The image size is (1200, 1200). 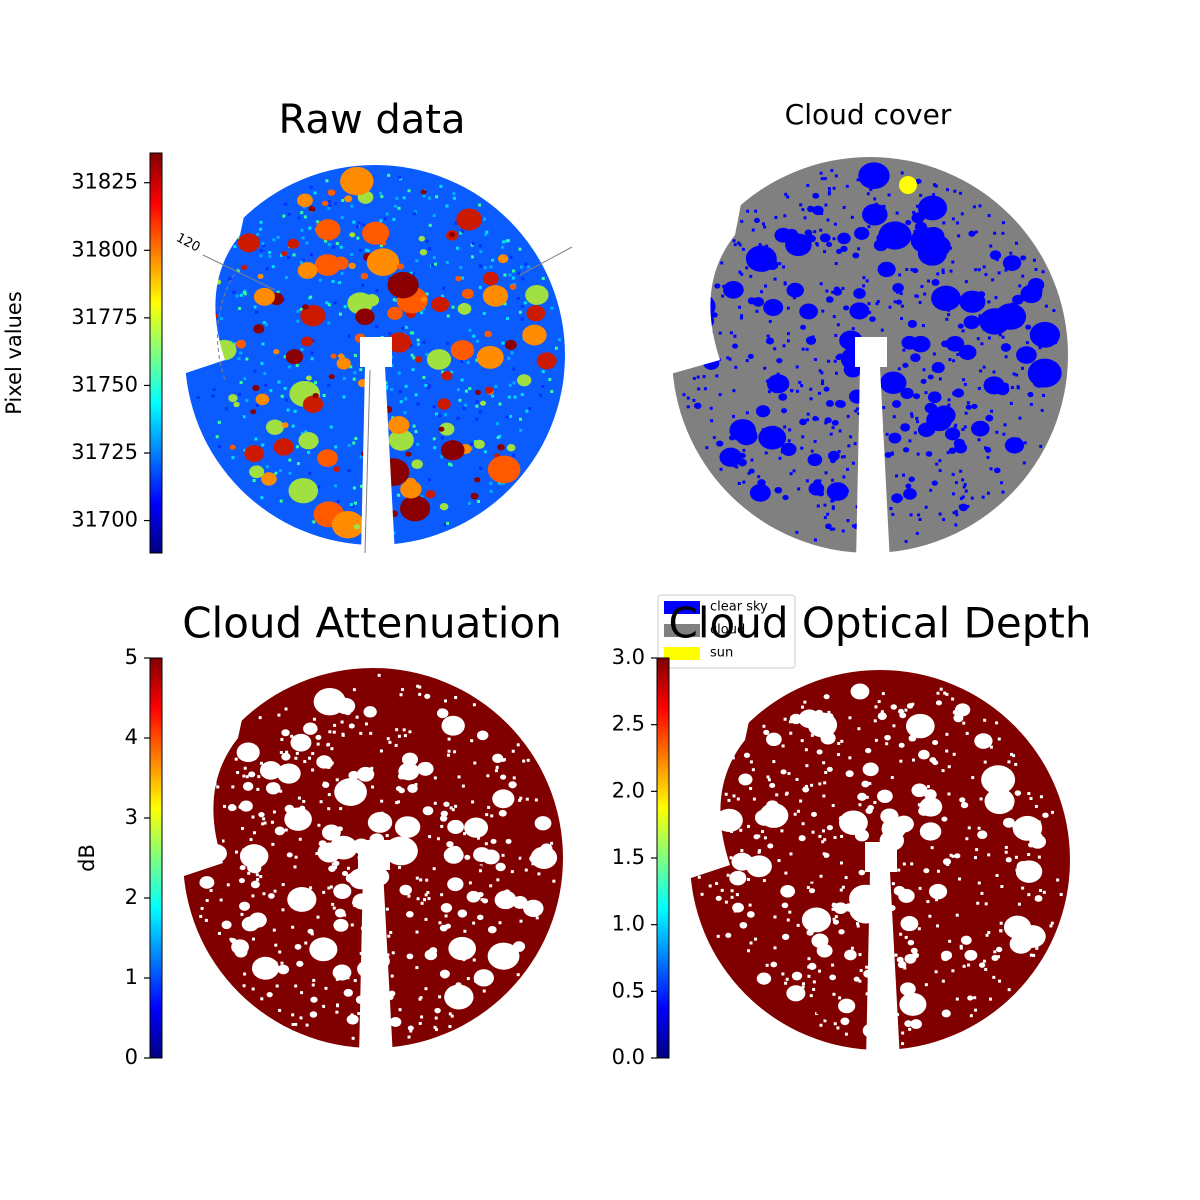 I want to click on legend-label: clear sky, so click(x=739, y=607).